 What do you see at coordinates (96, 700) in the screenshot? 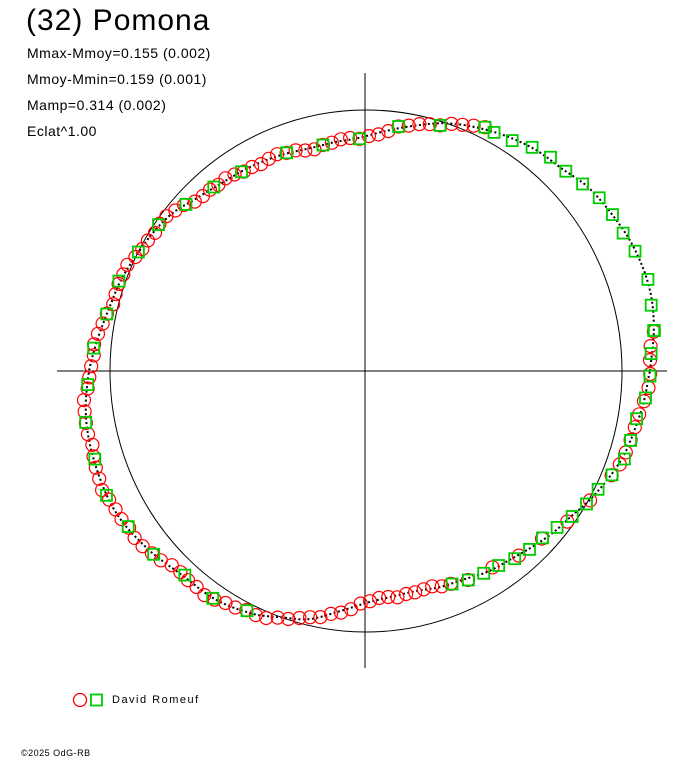
I see `legend-green-square-icon` at bounding box center [96, 700].